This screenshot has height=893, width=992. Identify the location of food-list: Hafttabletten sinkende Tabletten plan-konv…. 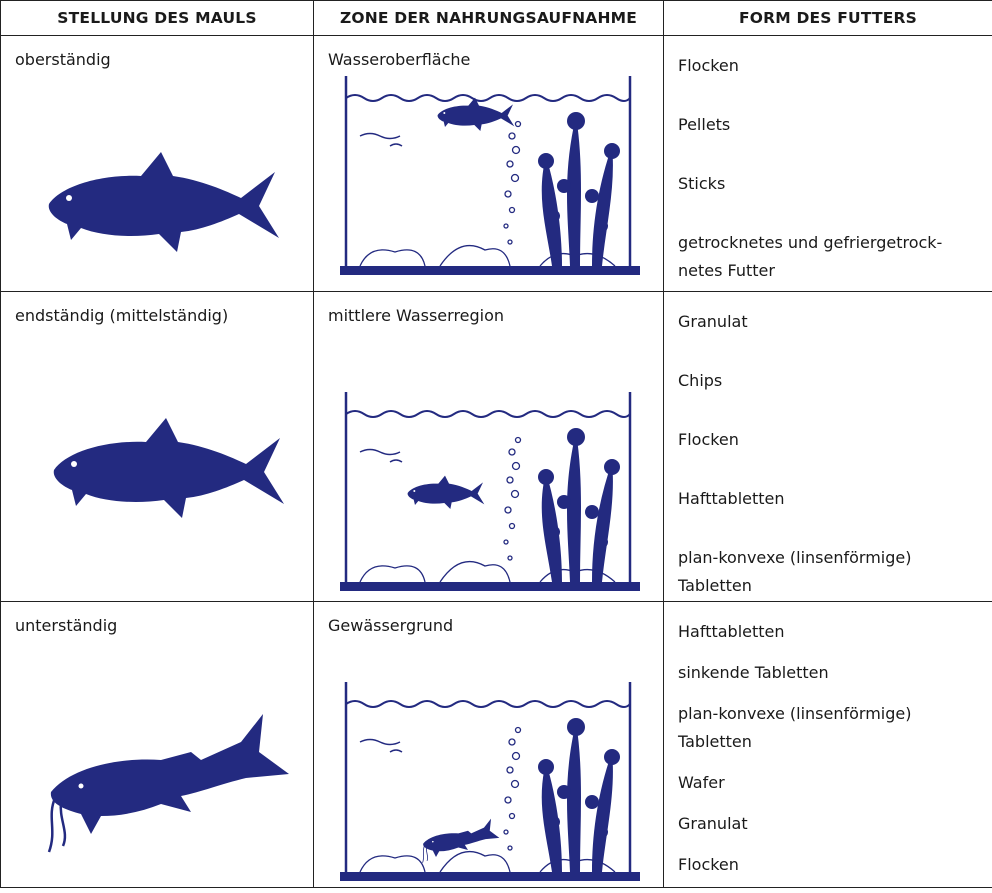
(830, 755).